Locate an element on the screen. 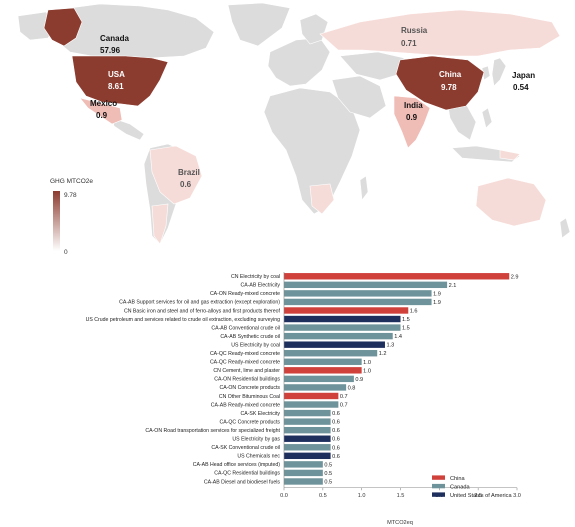  x-tick-label: 2.5 is located at coordinates (478, 496).